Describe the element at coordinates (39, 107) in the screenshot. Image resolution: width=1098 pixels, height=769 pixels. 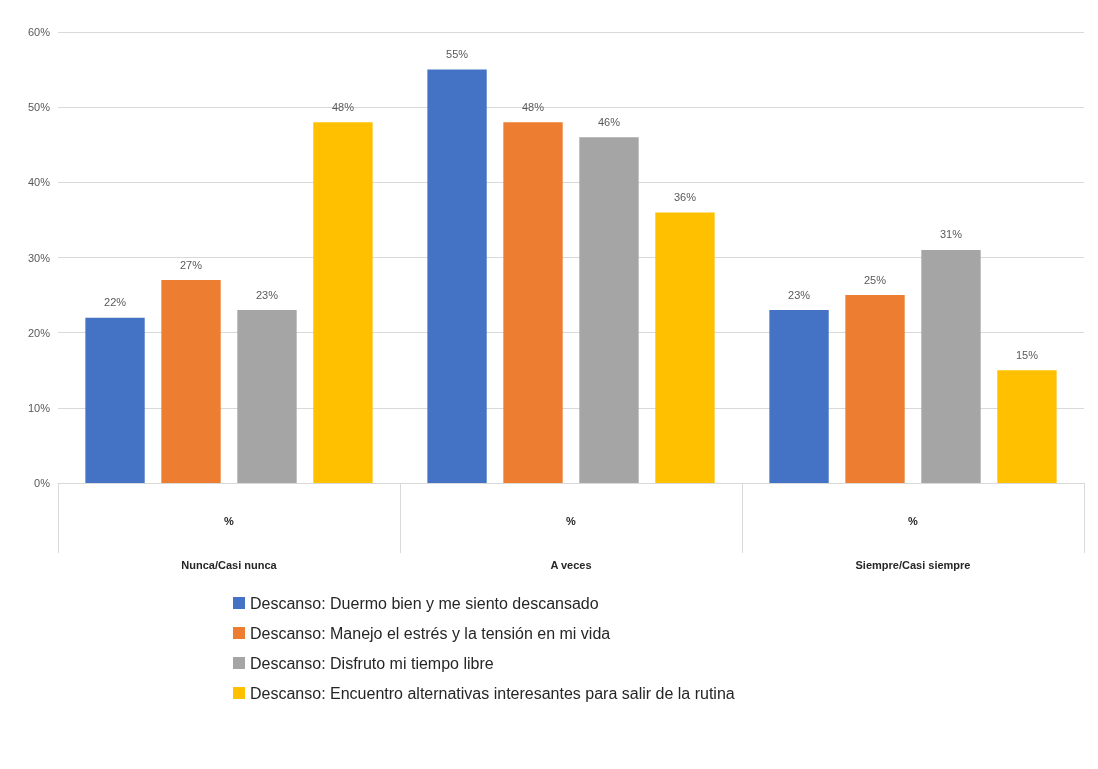
I see `y-tick-label: 50%` at that location.